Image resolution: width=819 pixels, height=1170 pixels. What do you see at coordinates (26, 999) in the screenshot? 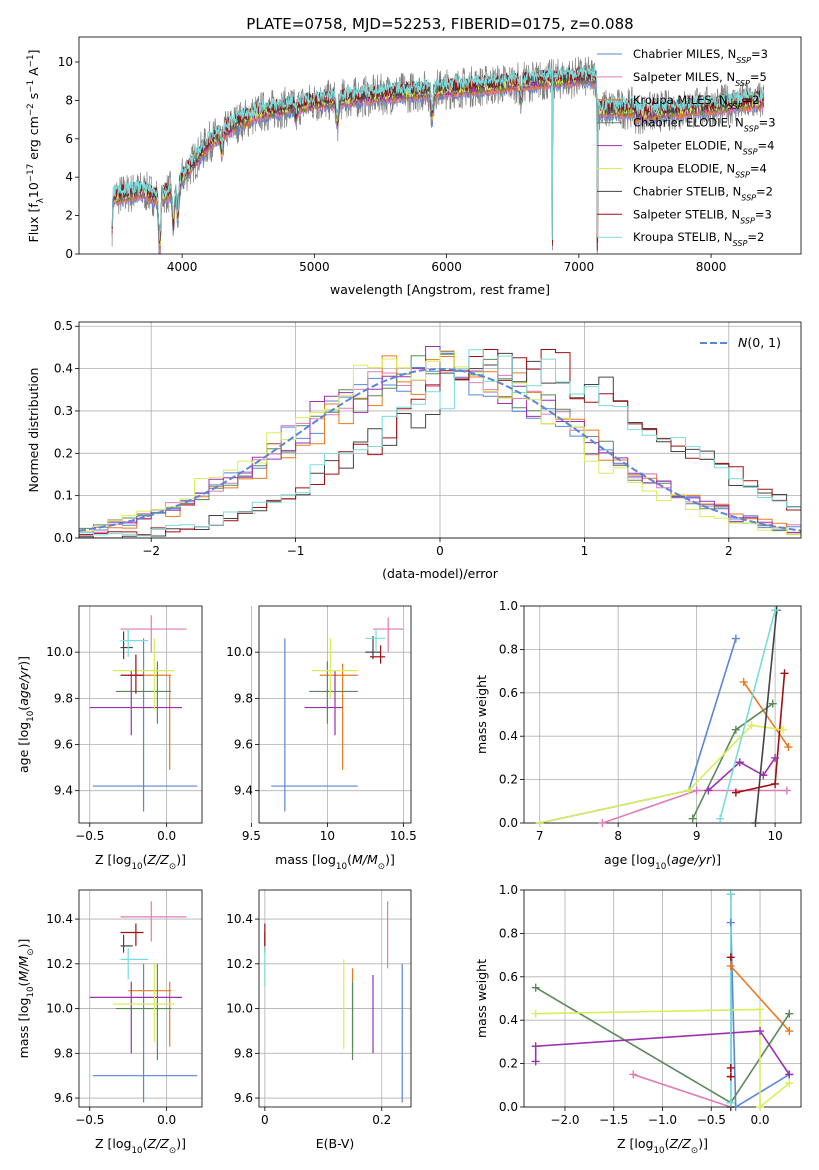
I see `y-axis-label: mass [log10(M/M⊙)]` at bounding box center [26, 999].